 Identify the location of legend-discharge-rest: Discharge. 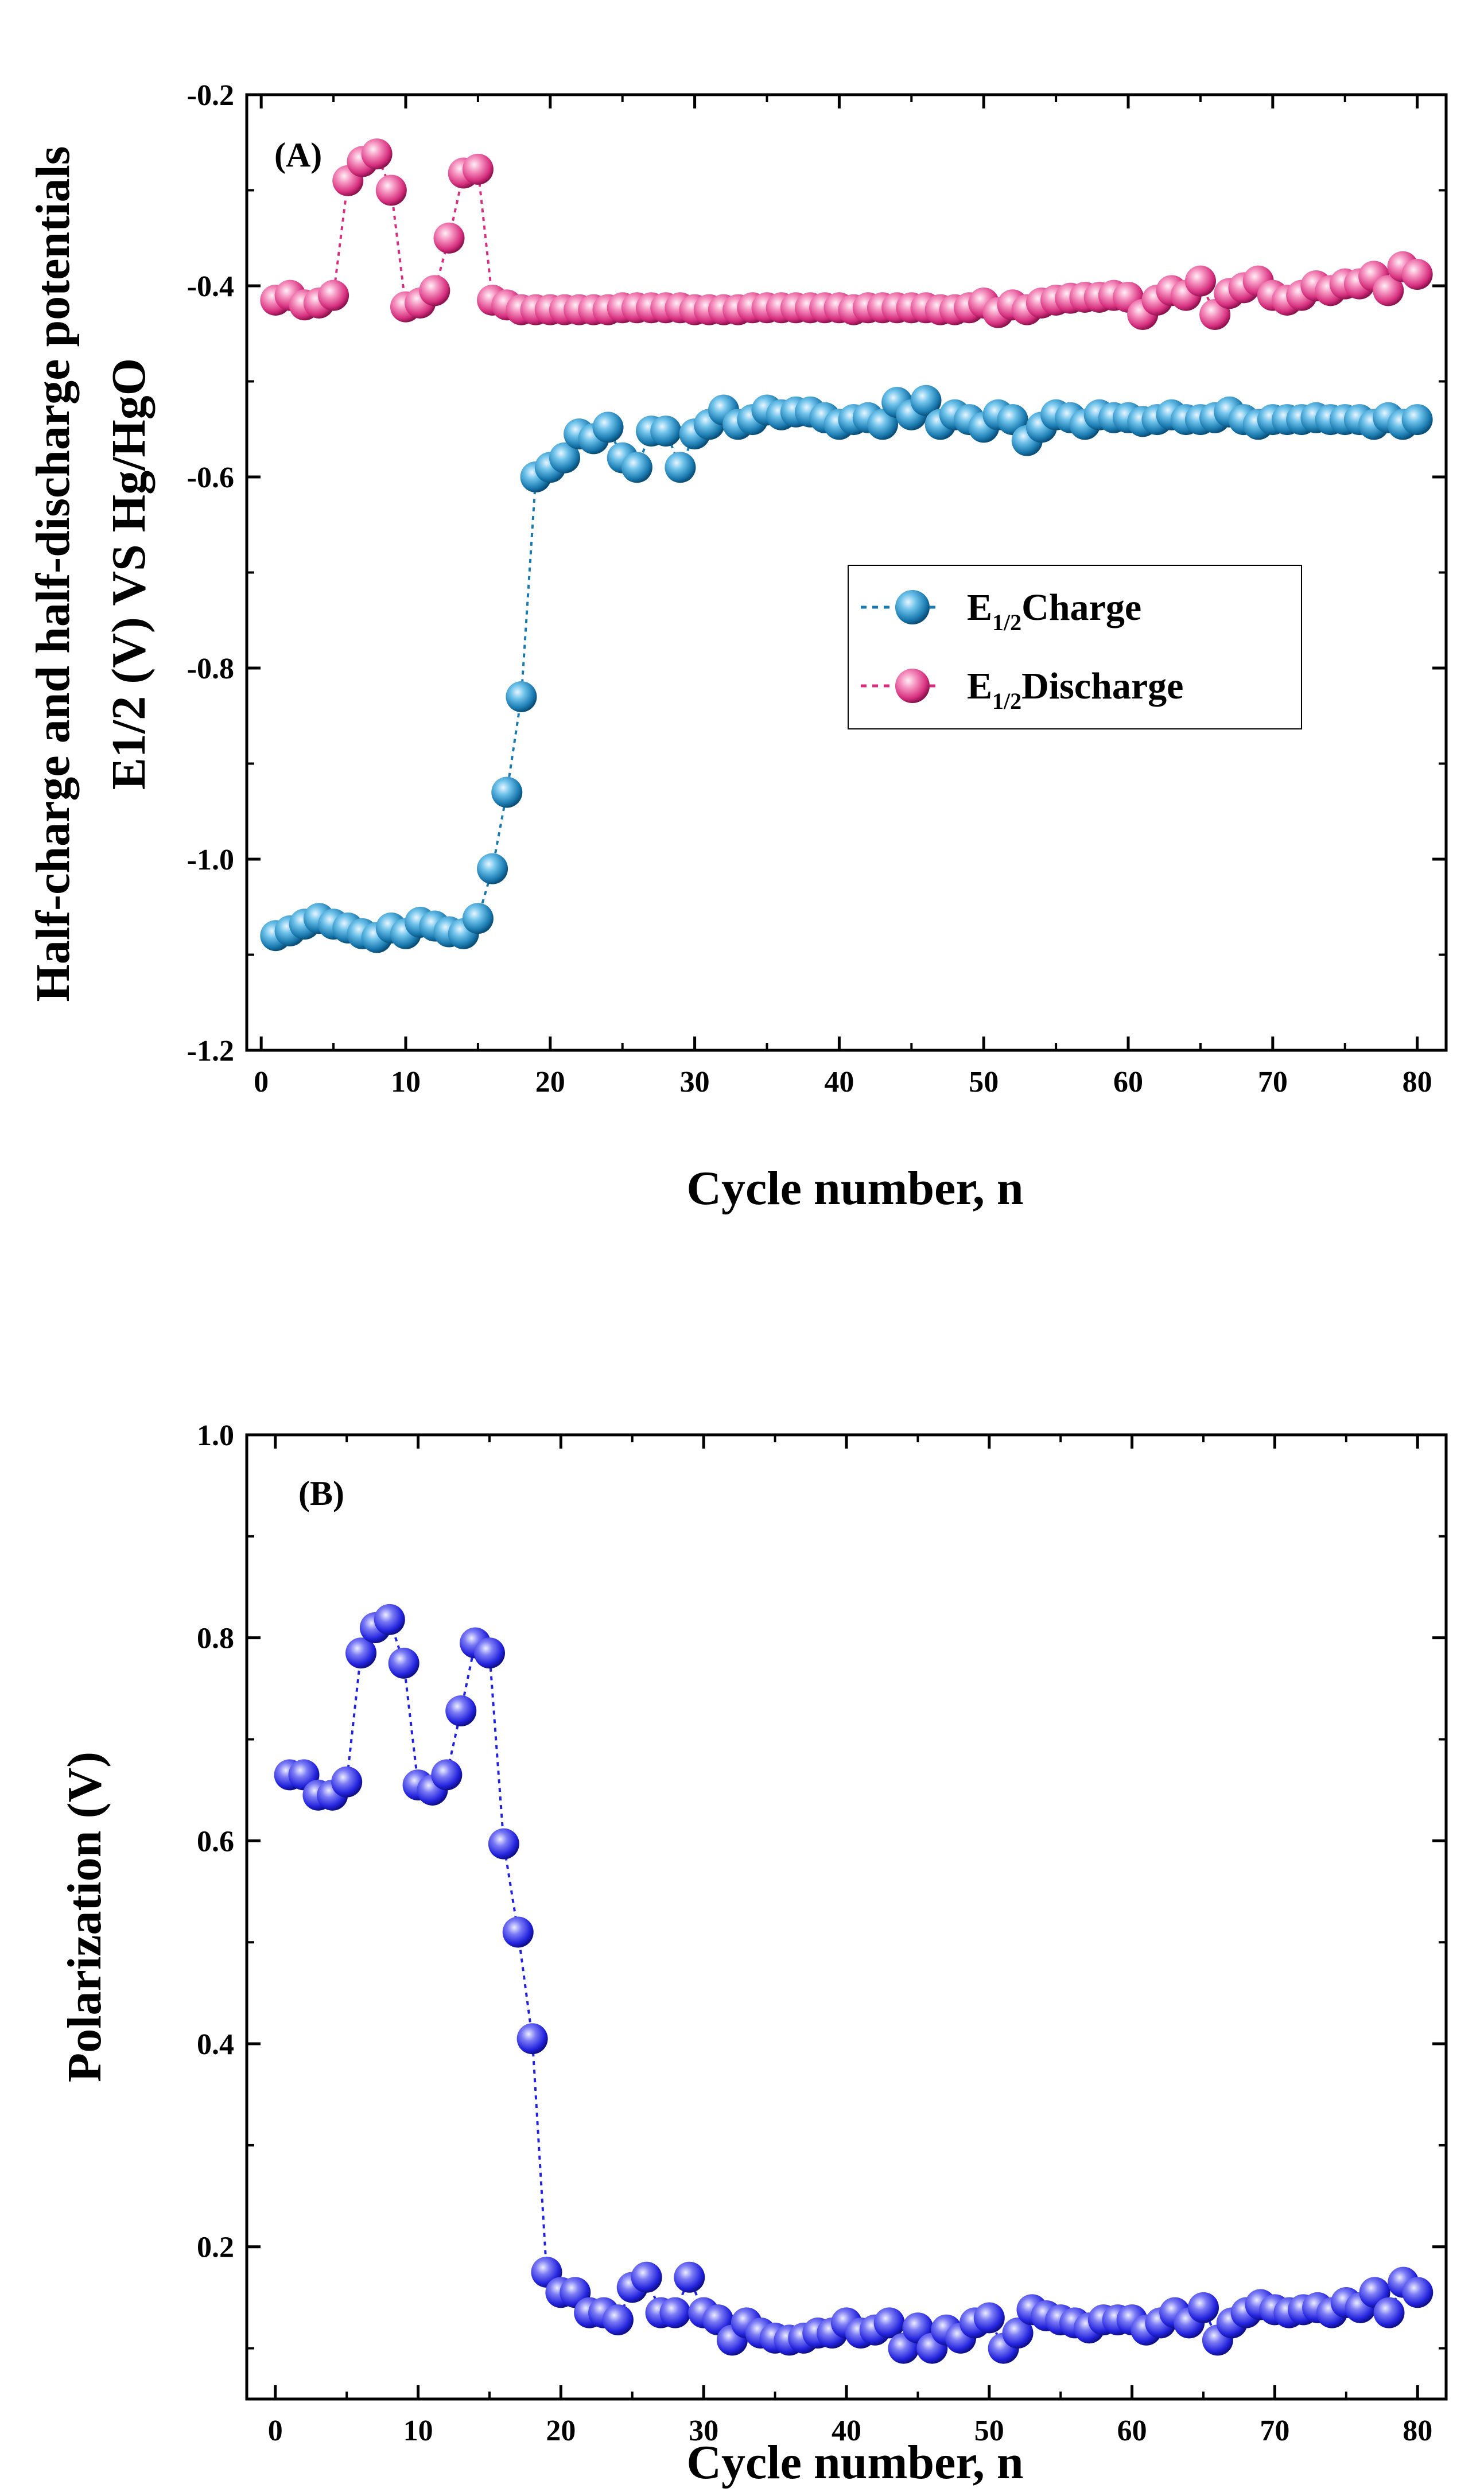
(1102, 686).